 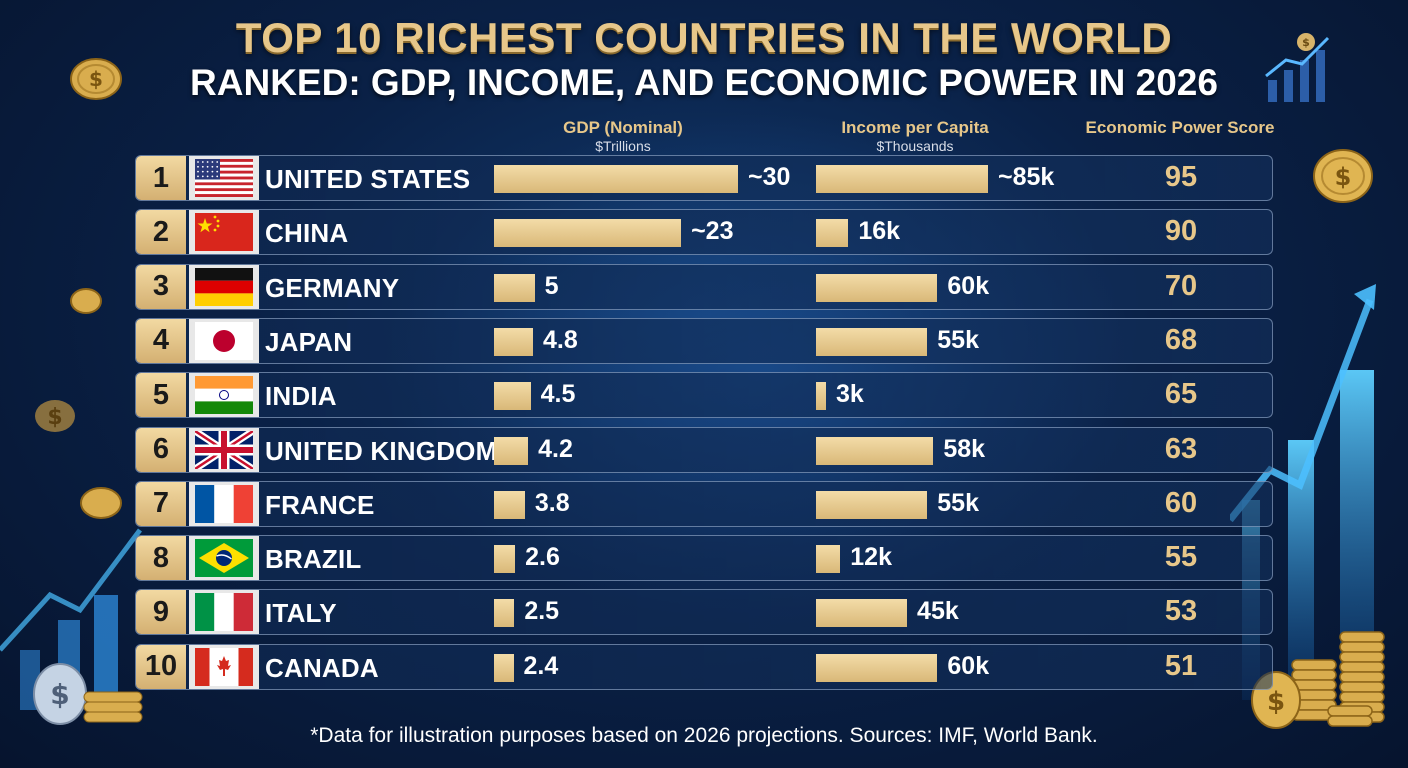 What do you see at coordinates (368, 179) in the screenshot?
I see `country-name: UNITED STATES` at bounding box center [368, 179].